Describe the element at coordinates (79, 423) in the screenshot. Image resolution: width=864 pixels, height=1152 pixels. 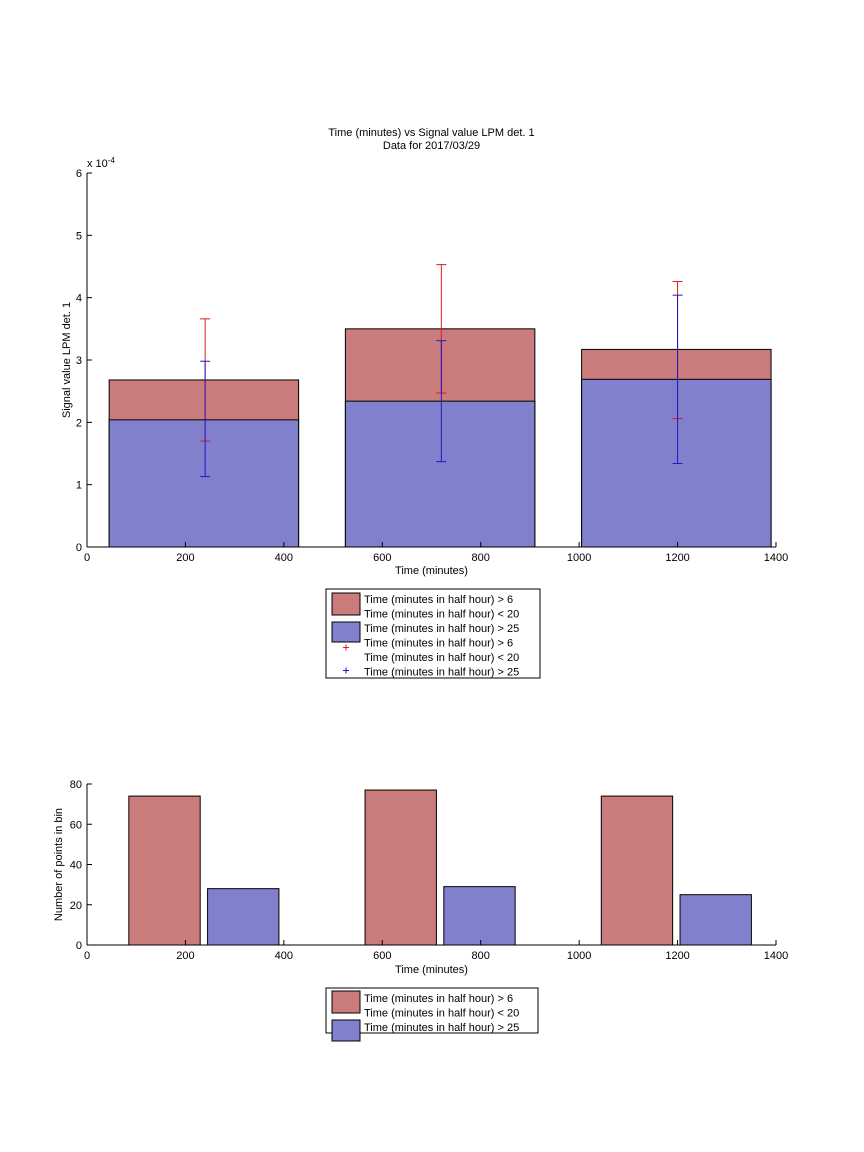
I see `chart1-ytick-label: 2` at that location.